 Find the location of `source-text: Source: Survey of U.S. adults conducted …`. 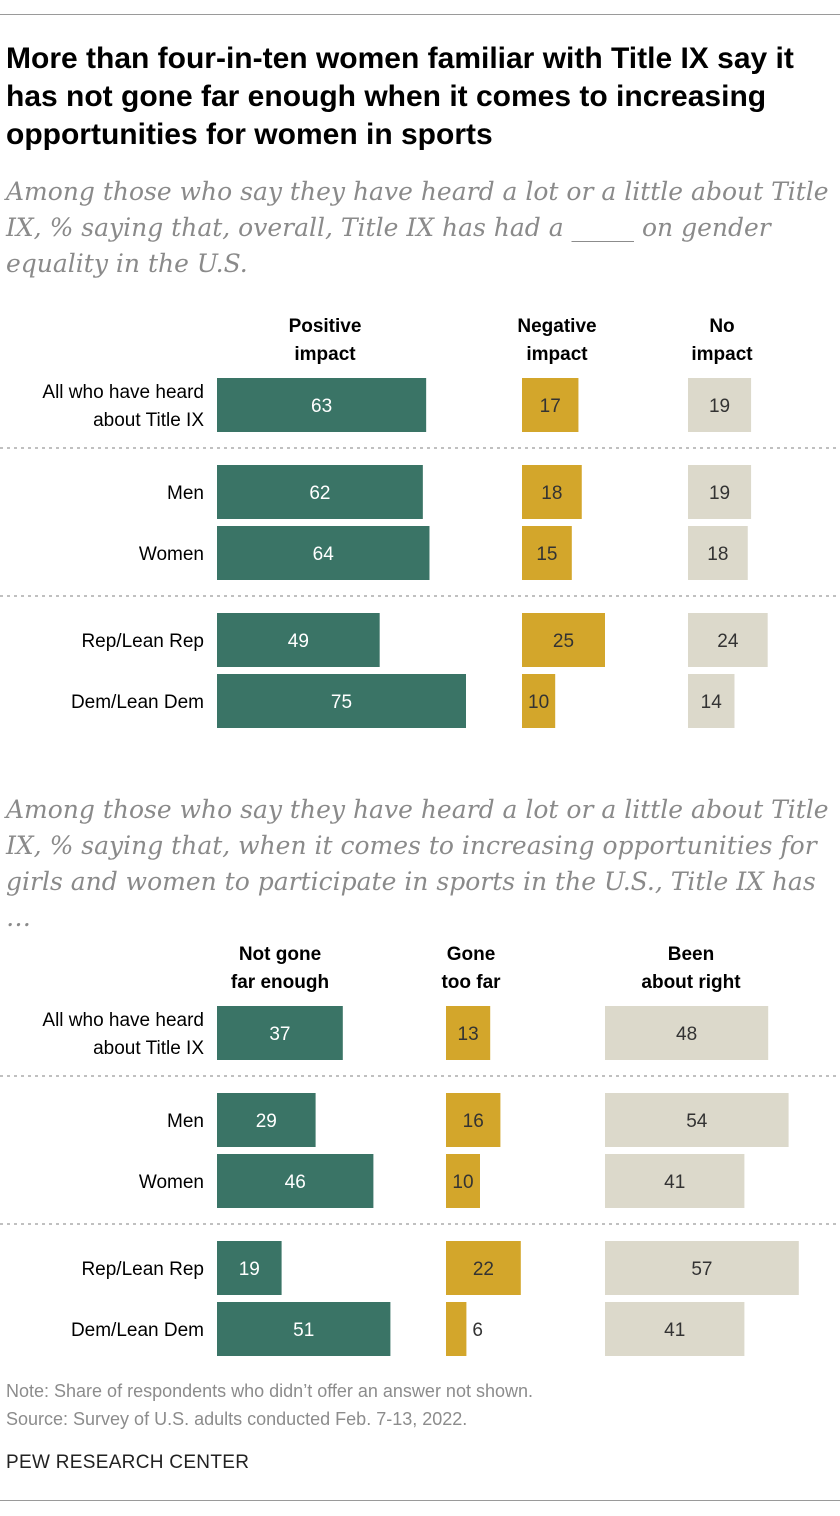

source-text: Source: Survey of U.S. adults conducted … is located at coordinates (237, 1419).